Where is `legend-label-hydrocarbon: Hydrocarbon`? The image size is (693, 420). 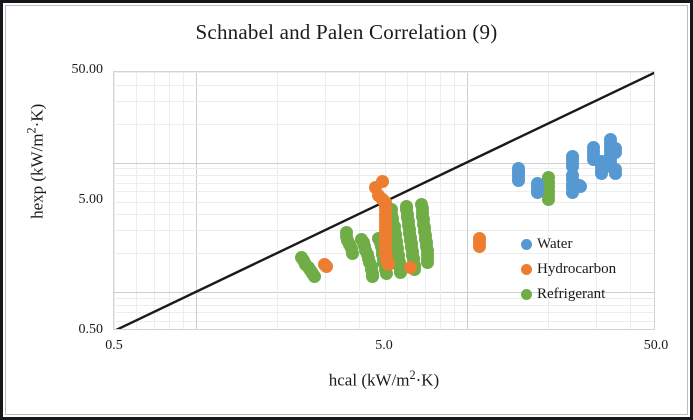
legend-label-hydrocarbon: Hydrocarbon is located at coordinates (577, 269).